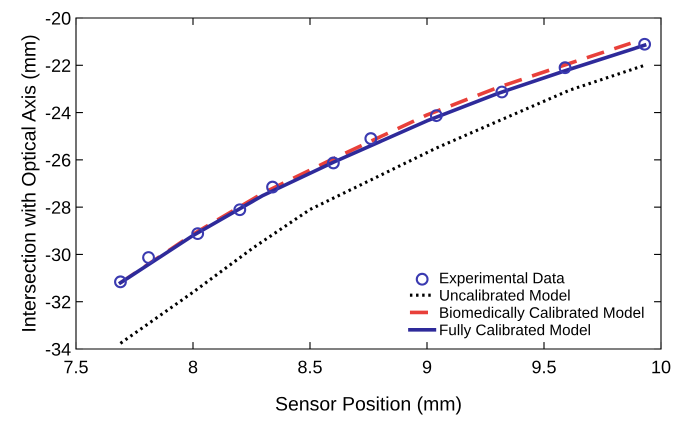 The width and height of the screenshot is (675, 424). What do you see at coordinates (505, 295) in the screenshot?
I see `legend-label: Uncalibrated Model` at bounding box center [505, 295].